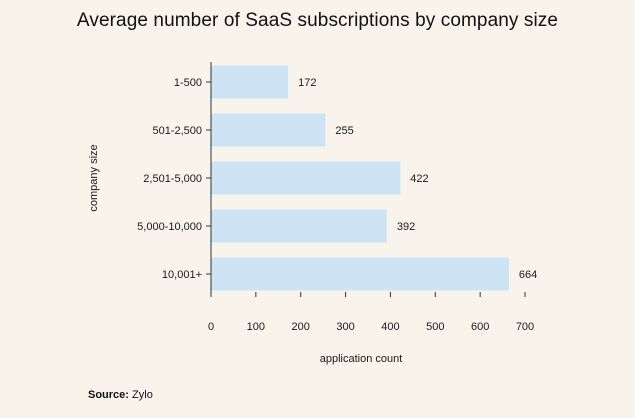  I want to click on source-value: Zylo, so click(142, 395).